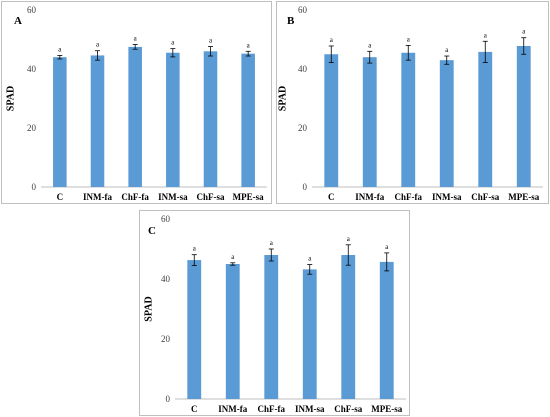  What do you see at coordinates (271, 327) in the screenshot?
I see `bar-c-chf-fa` at bounding box center [271, 327].